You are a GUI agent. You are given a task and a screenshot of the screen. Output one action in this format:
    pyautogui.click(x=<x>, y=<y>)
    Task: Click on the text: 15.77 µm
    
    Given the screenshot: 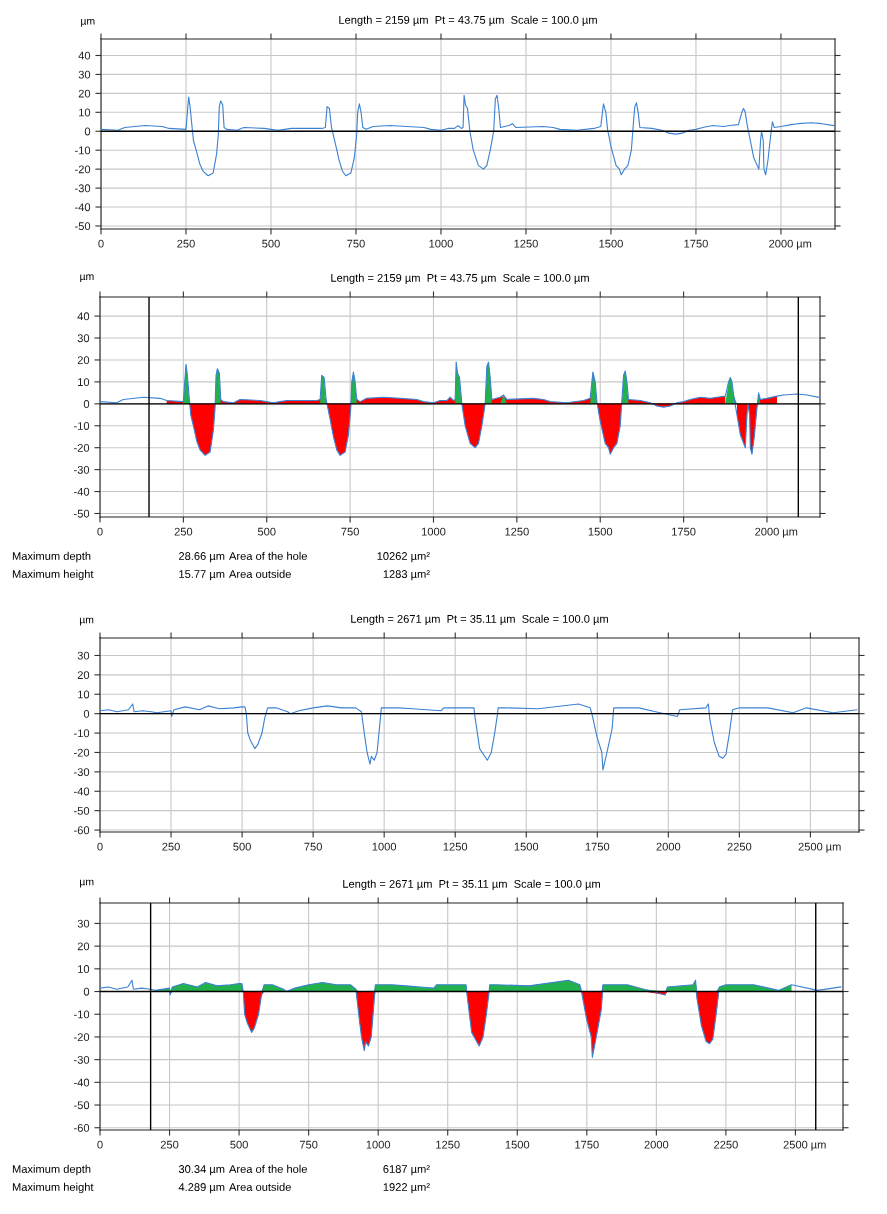 What is the action you would take?
    pyautogui.click(x=202, y=575)
    